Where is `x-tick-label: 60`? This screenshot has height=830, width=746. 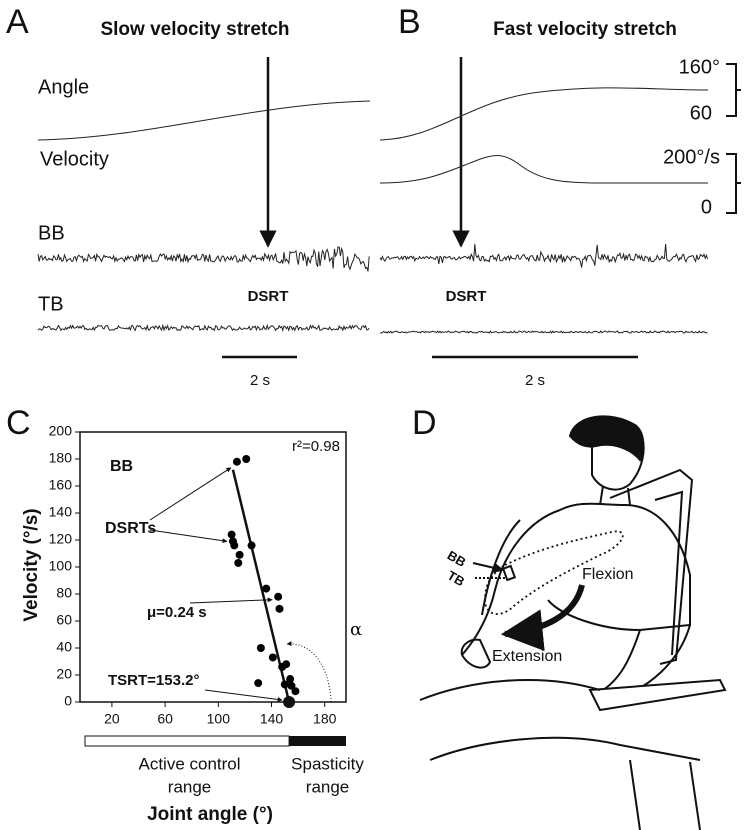
x-tick-label: 60 is located at coordinates (165, 719).